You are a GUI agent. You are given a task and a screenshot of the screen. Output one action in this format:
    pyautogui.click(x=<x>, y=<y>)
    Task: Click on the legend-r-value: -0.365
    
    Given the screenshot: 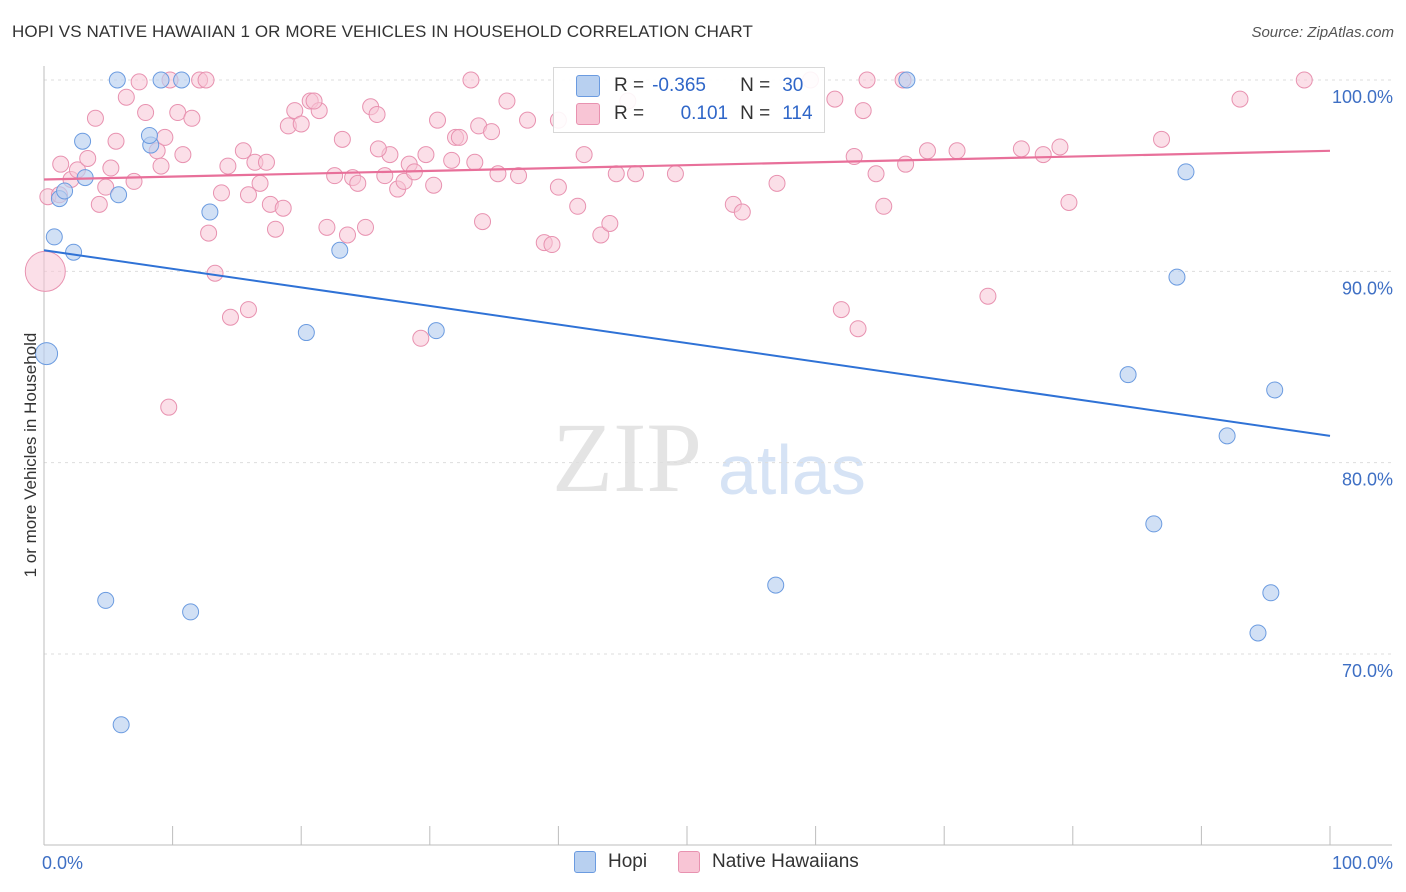 What is the action you would take?
    pyautogui.click(x=679, y=85)
    